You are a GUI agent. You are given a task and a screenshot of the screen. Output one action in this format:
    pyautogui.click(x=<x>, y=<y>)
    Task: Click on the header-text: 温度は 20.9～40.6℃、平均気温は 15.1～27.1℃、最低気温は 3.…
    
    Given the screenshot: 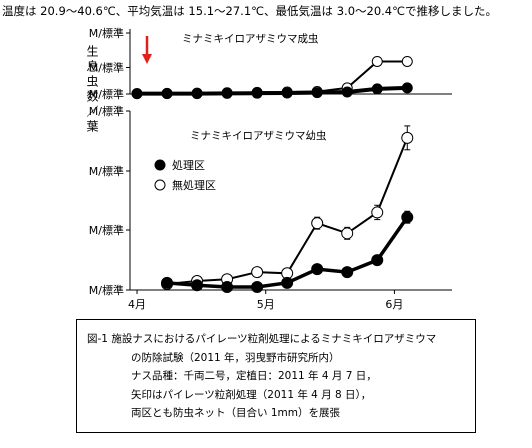 What is the action you would take?
    pyautogui.click(x=250, y=11)
    